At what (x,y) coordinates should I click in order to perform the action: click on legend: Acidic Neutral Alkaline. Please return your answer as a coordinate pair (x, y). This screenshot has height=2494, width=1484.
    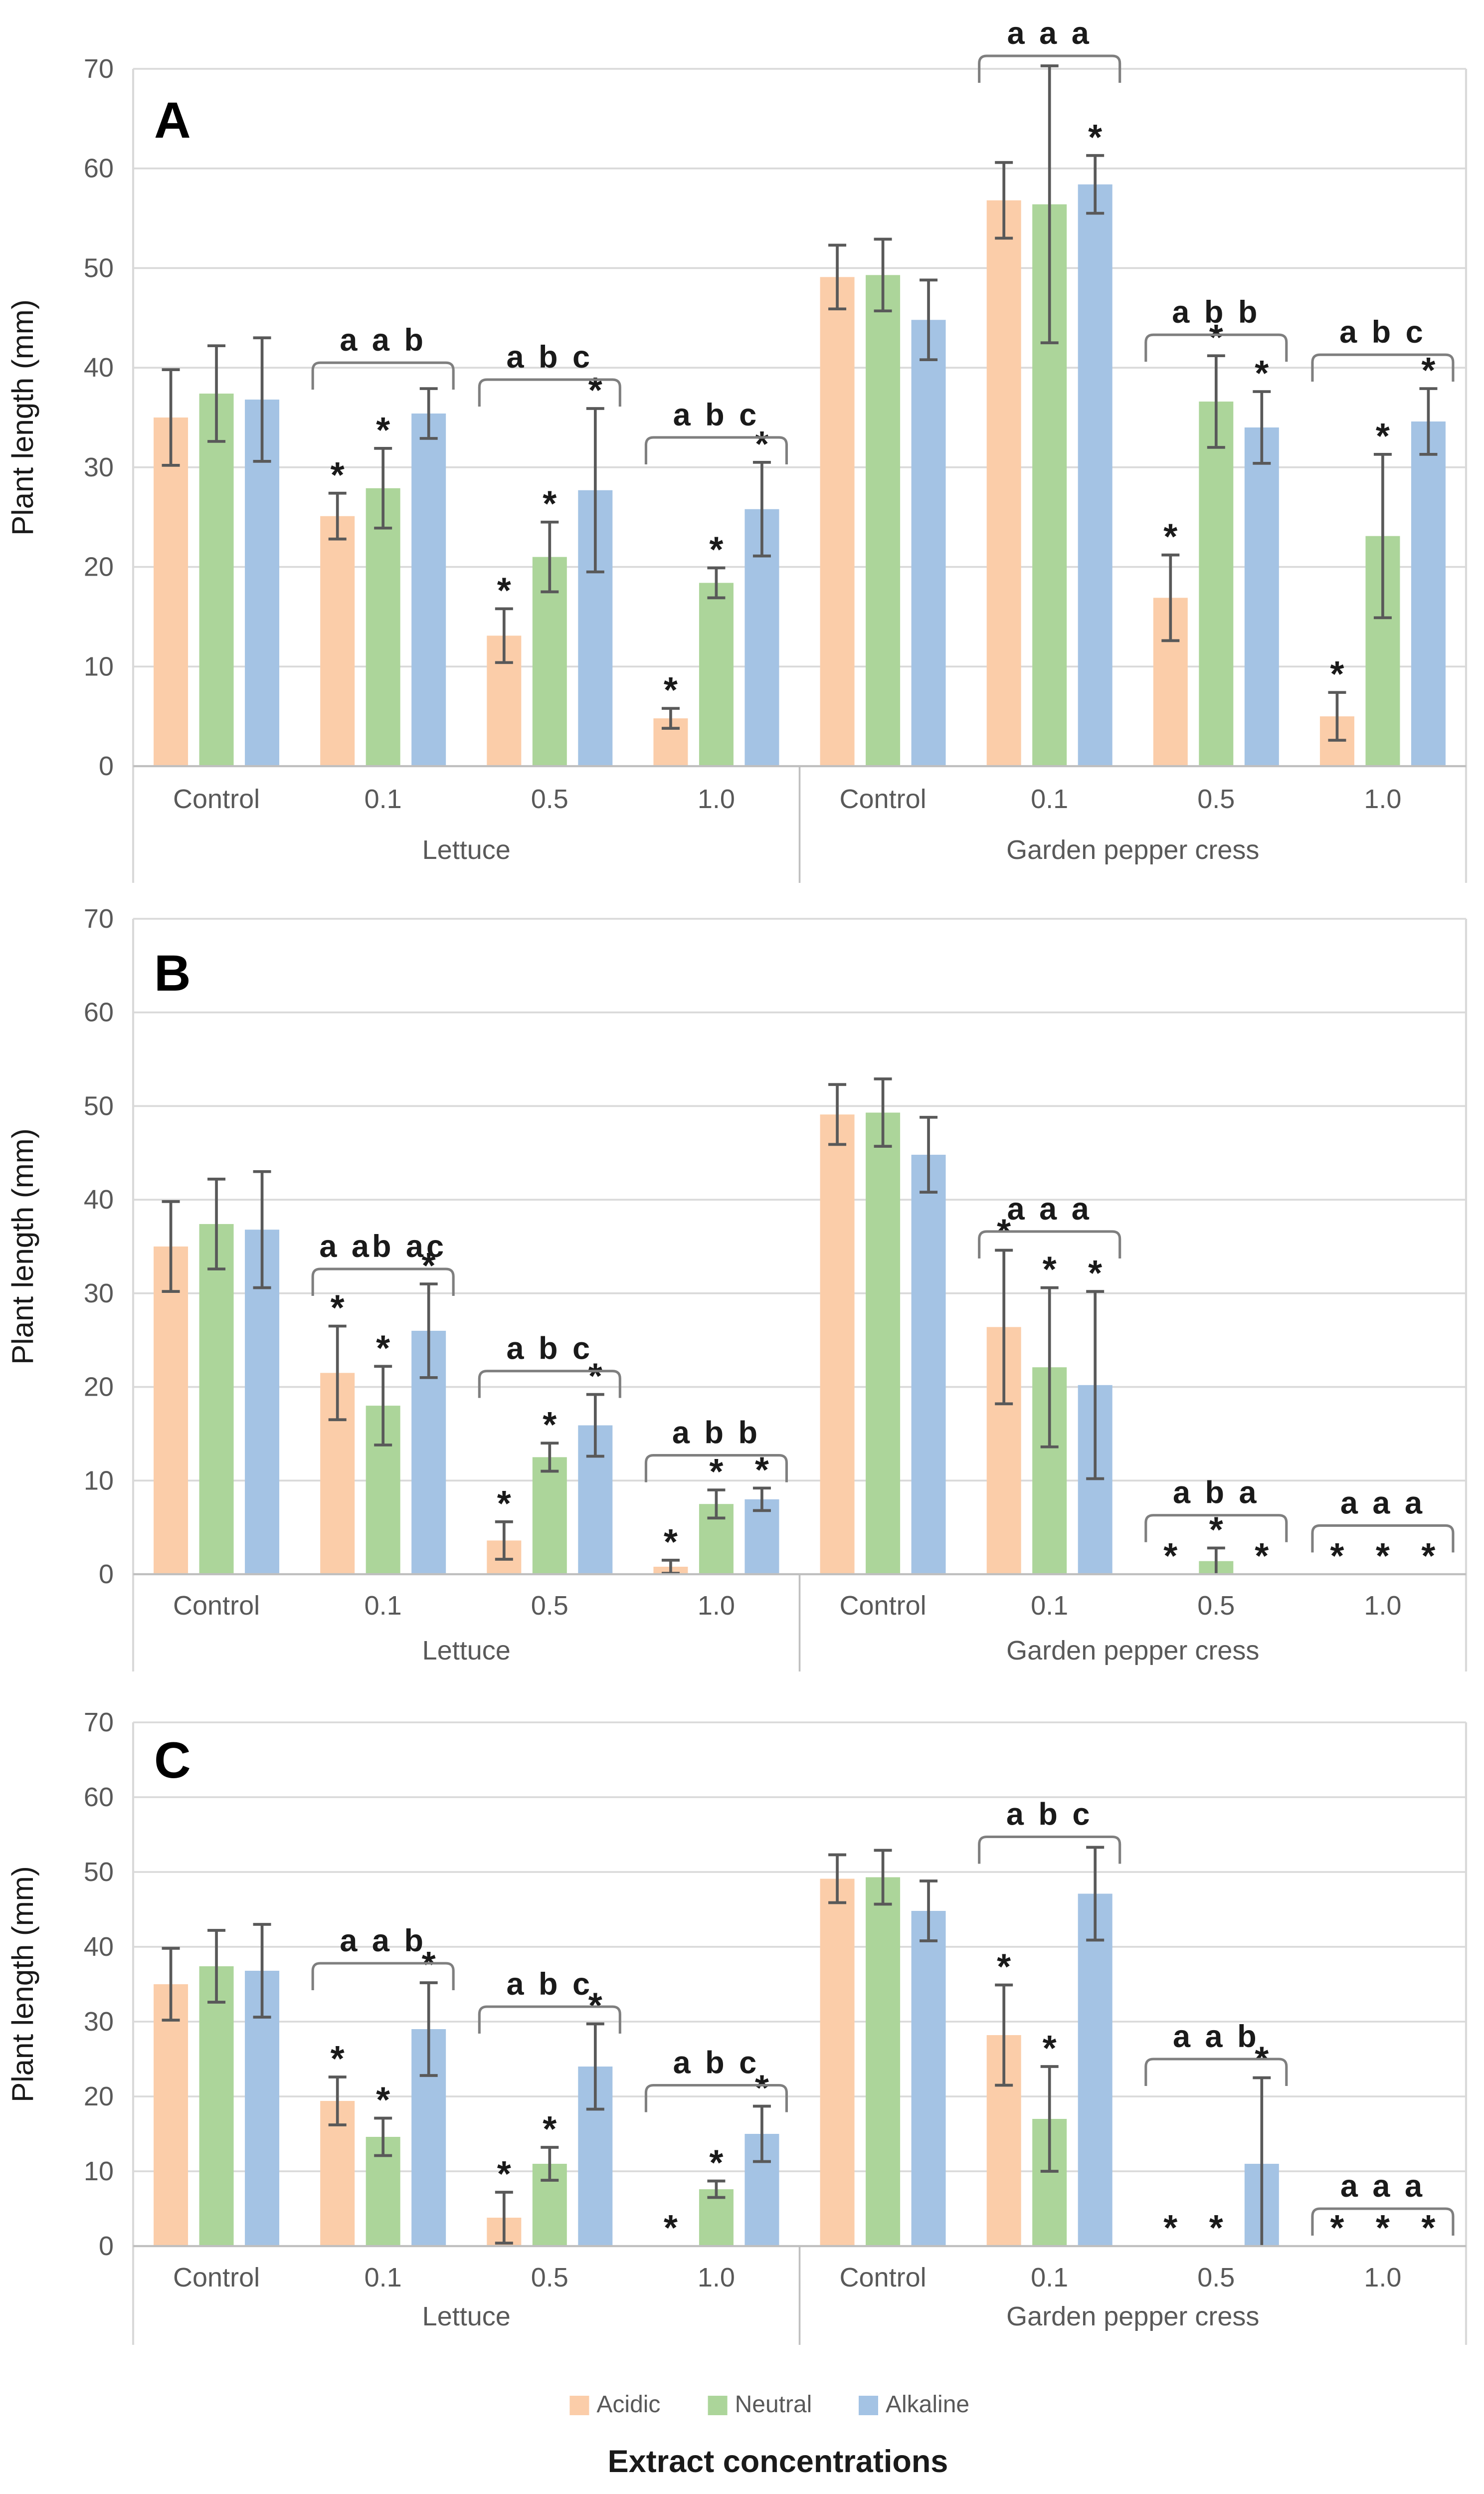
    Looking at the image, I should click on (769, 2404).